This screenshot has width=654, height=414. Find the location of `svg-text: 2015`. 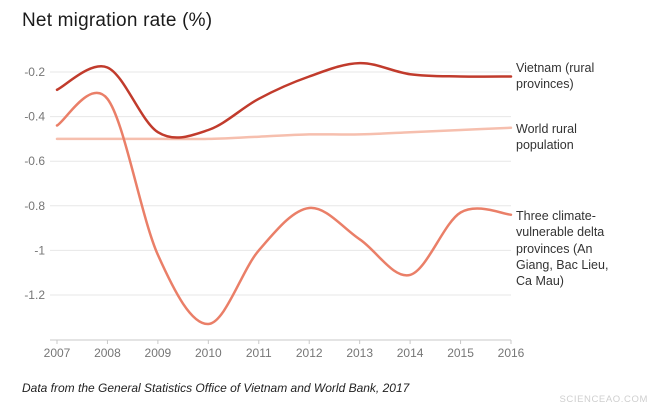

svg-text: 2015 is located at coordinates (460, 353).